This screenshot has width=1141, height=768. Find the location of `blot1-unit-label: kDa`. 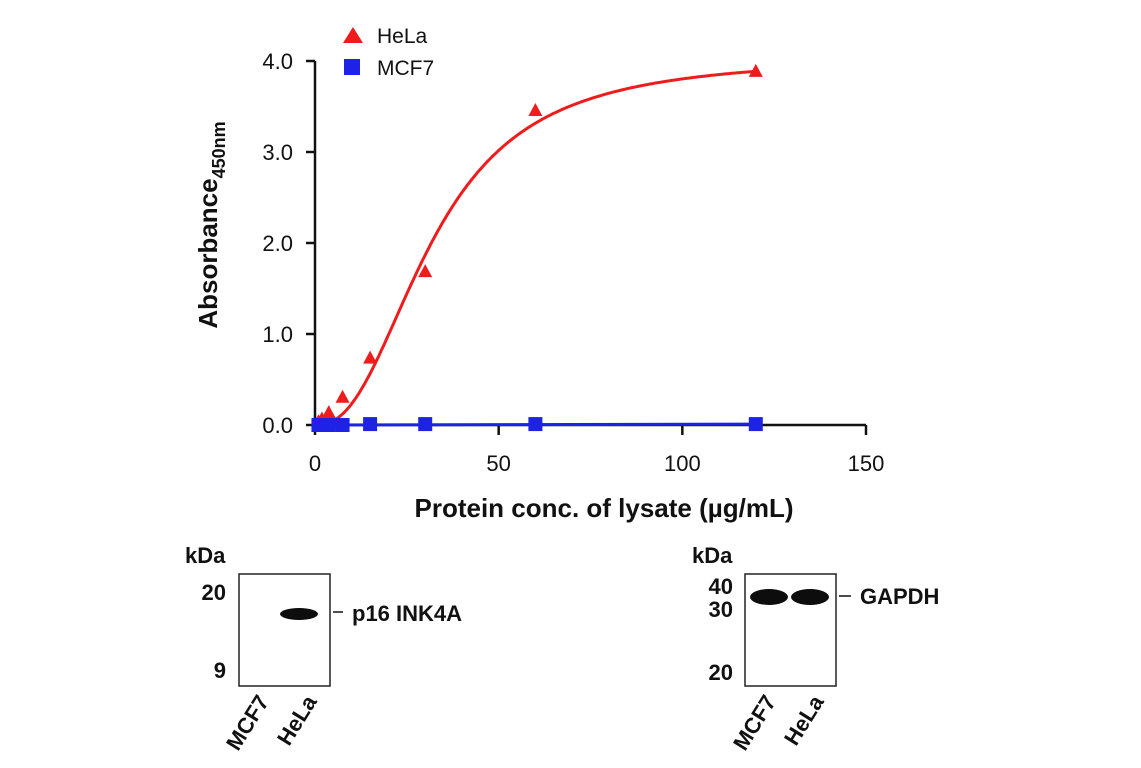

blot1-unit-label: kDa is located at coordinates (205, 555).